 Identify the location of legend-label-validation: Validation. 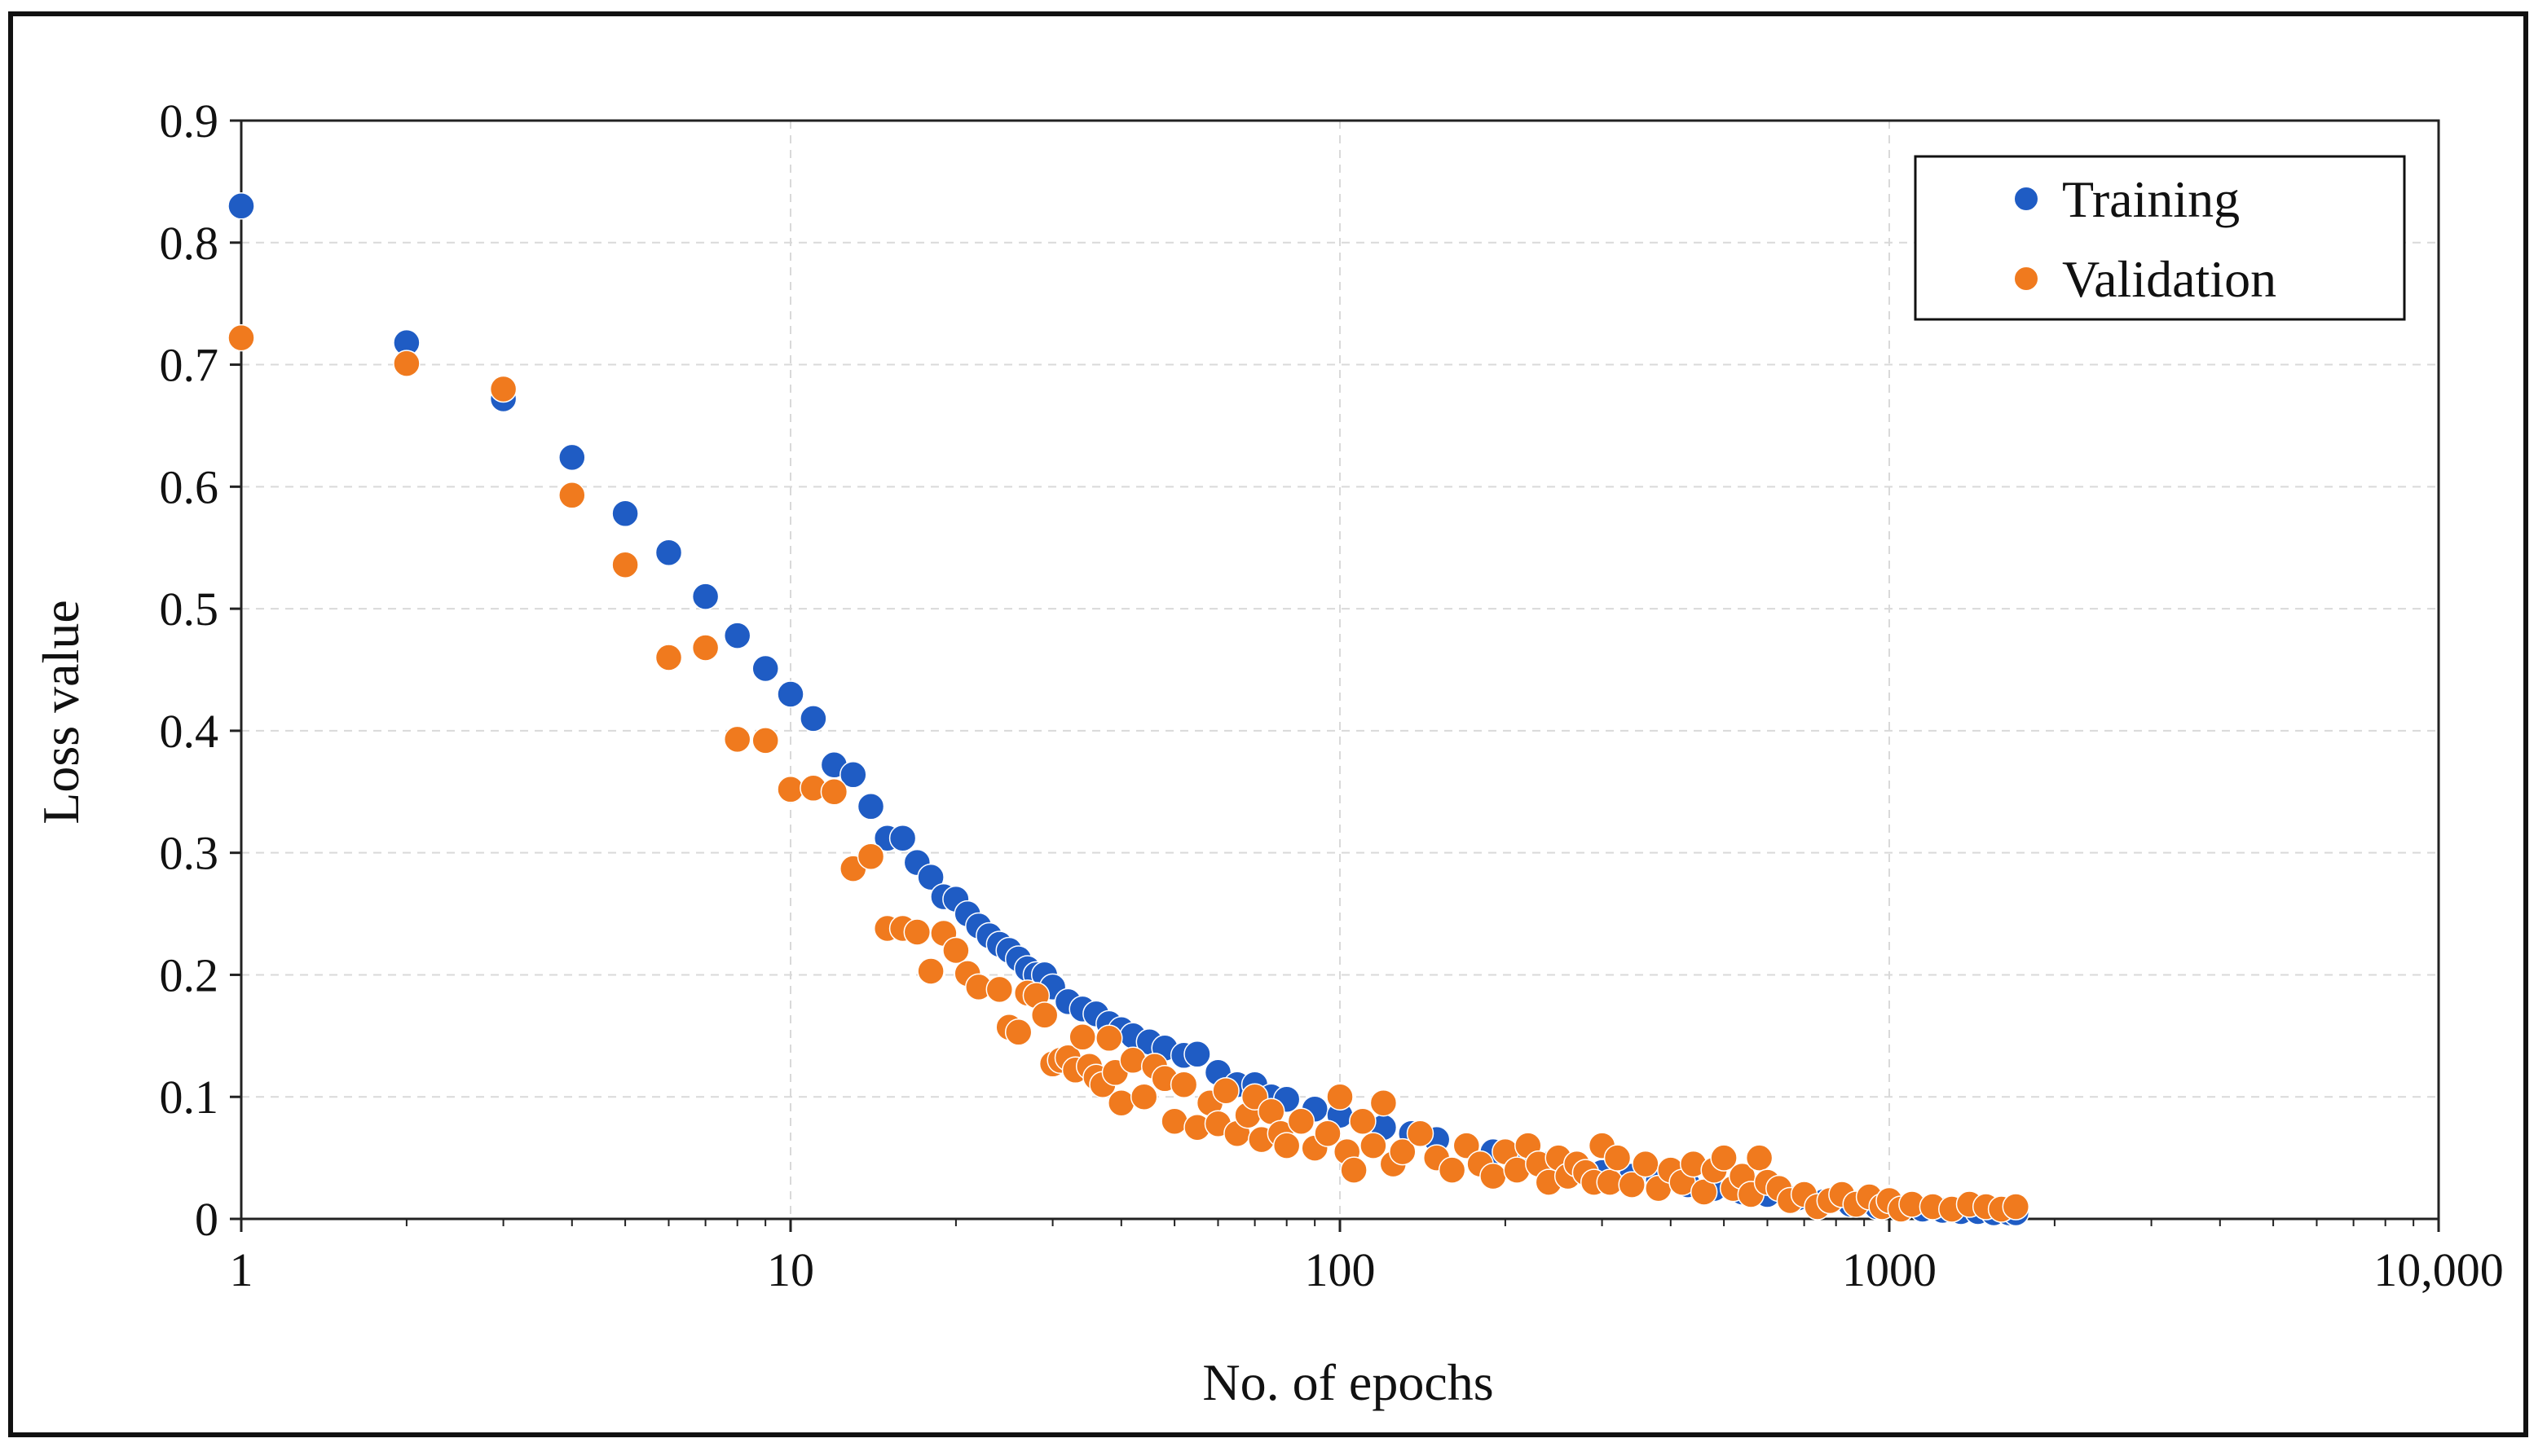
(2169, 279).